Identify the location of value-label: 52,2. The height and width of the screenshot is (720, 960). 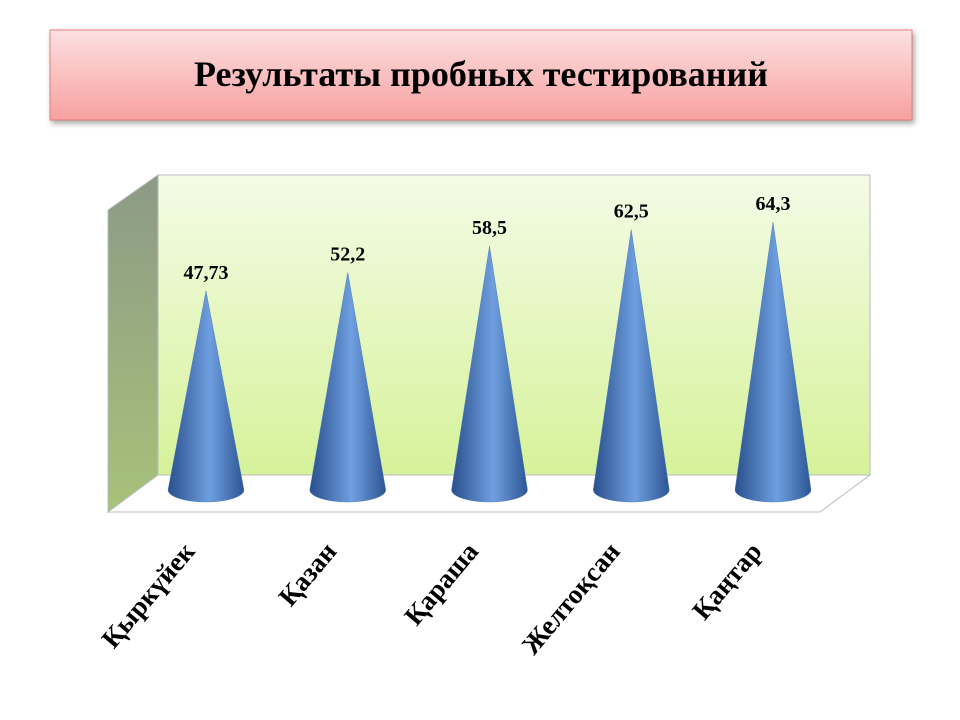
(347, 254).